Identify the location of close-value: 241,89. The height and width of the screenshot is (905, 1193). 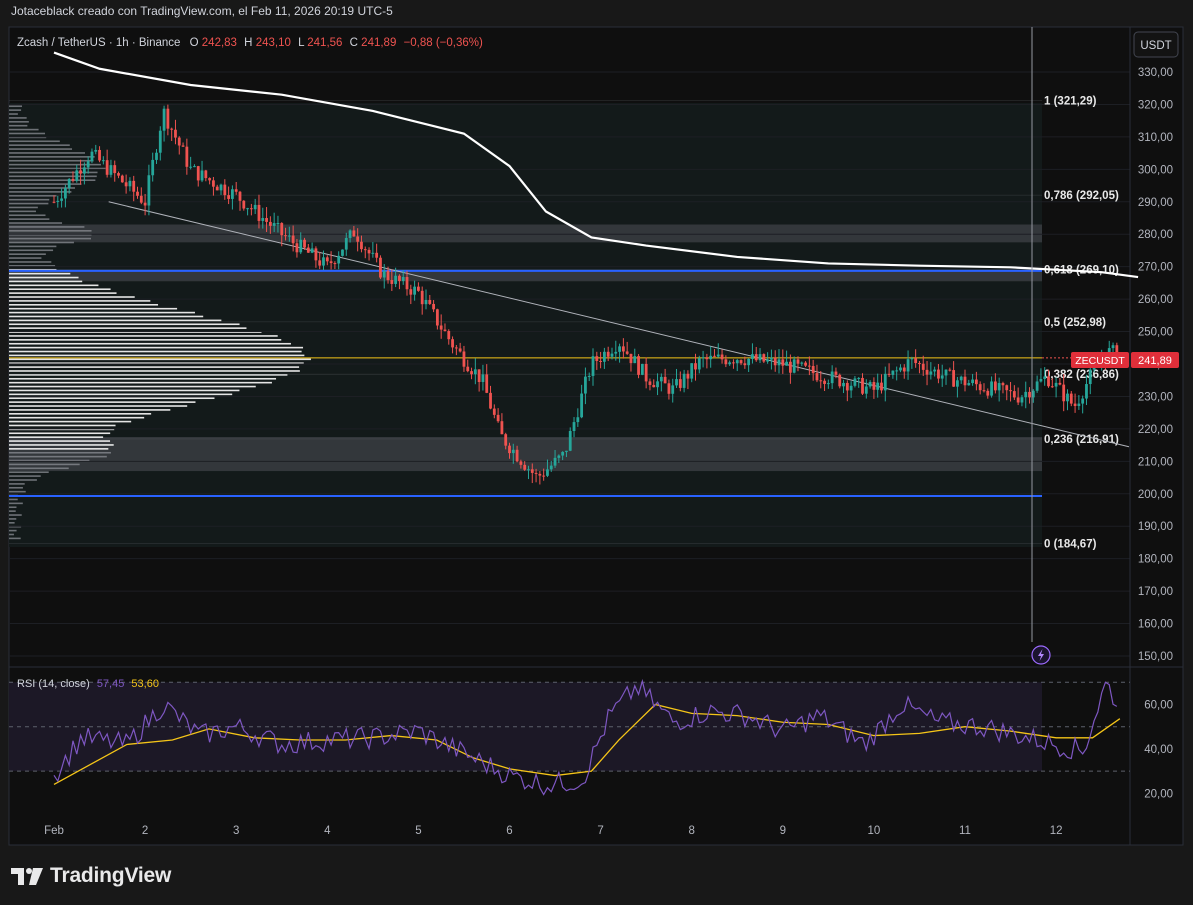
(378, 43).